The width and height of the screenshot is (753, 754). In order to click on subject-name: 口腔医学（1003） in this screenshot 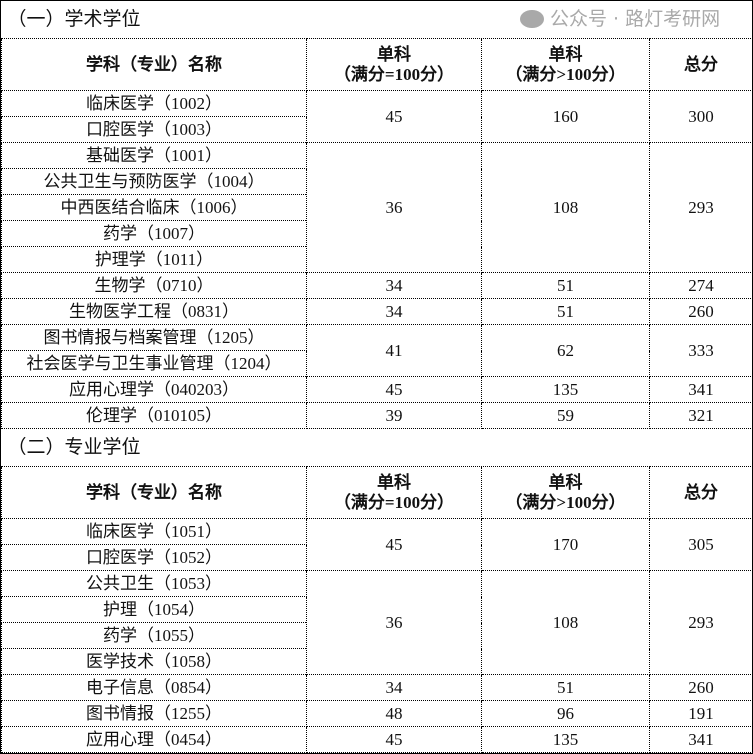, I will do `click(154, 129)`.